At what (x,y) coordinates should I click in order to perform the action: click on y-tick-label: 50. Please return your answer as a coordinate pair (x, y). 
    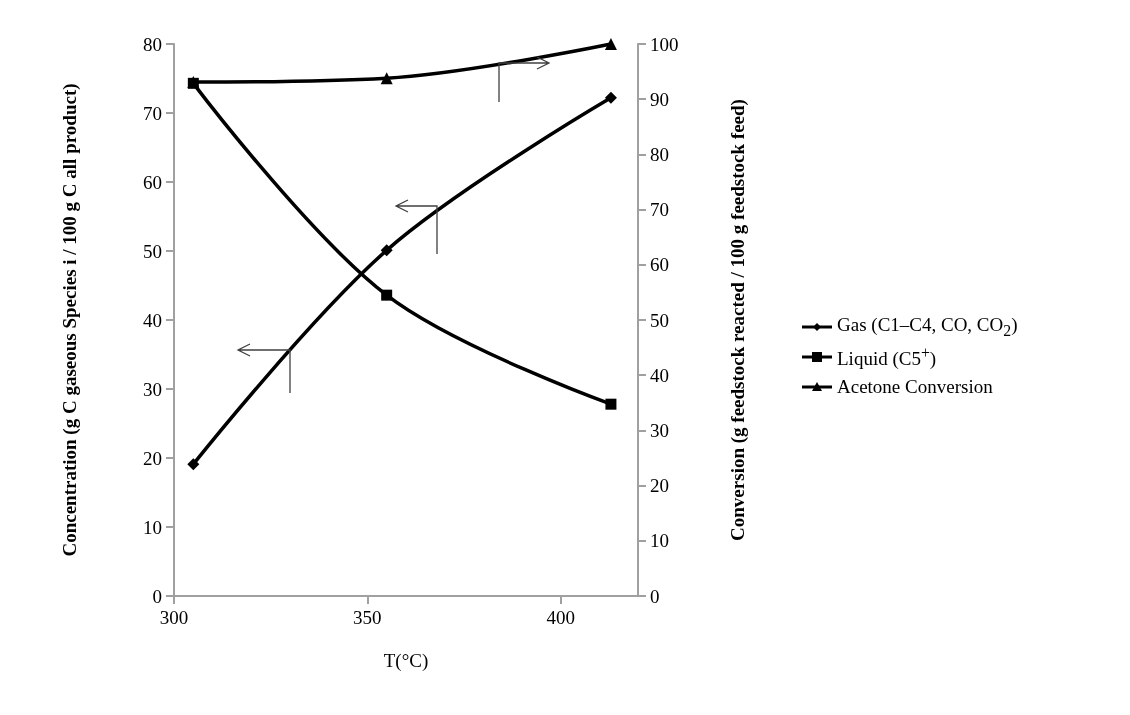
    Looking at the image, I should click on (152, 251).